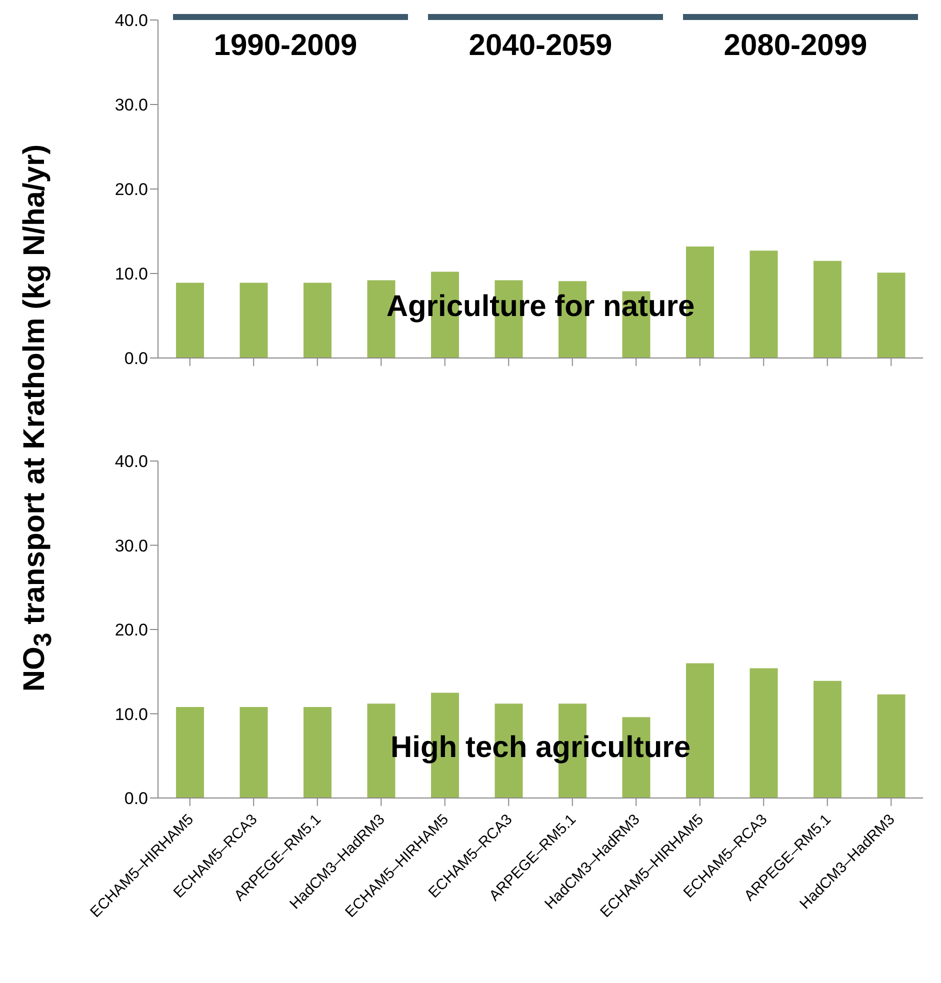 The height and width of the screenshot is (983, 941). What do you see at coordinates (285, 46) in the screenshot?
I see `annotation: 1990-2009` at bounding box center [285, 46].